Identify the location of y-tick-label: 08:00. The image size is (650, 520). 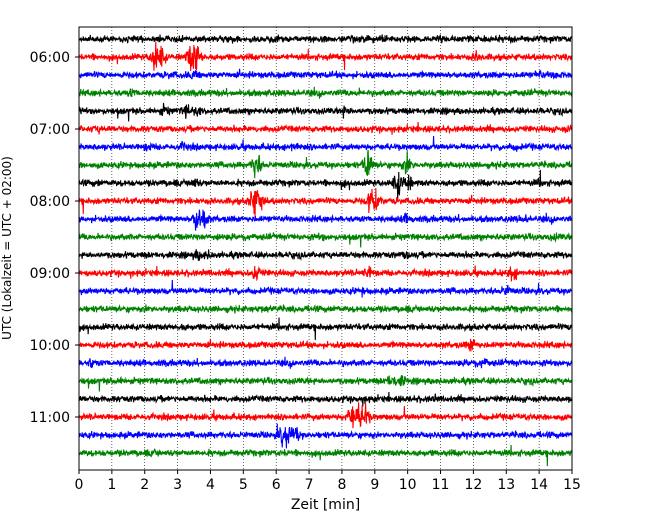
(50, 202).